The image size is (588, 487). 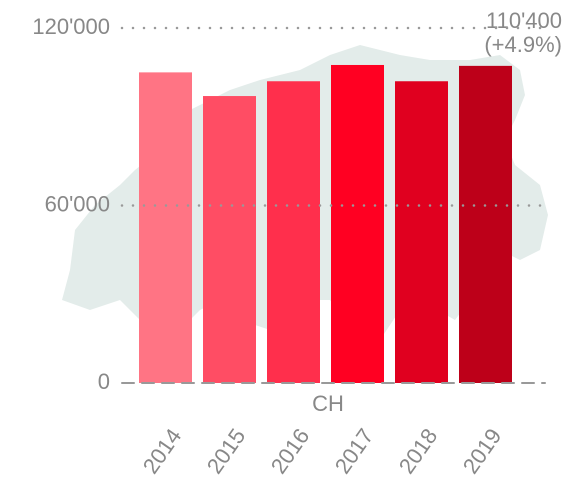 What do you see at coordinates (524, 20) in the screenshot?
I see `annotation: 110'400` at bounding box center [524, 20].